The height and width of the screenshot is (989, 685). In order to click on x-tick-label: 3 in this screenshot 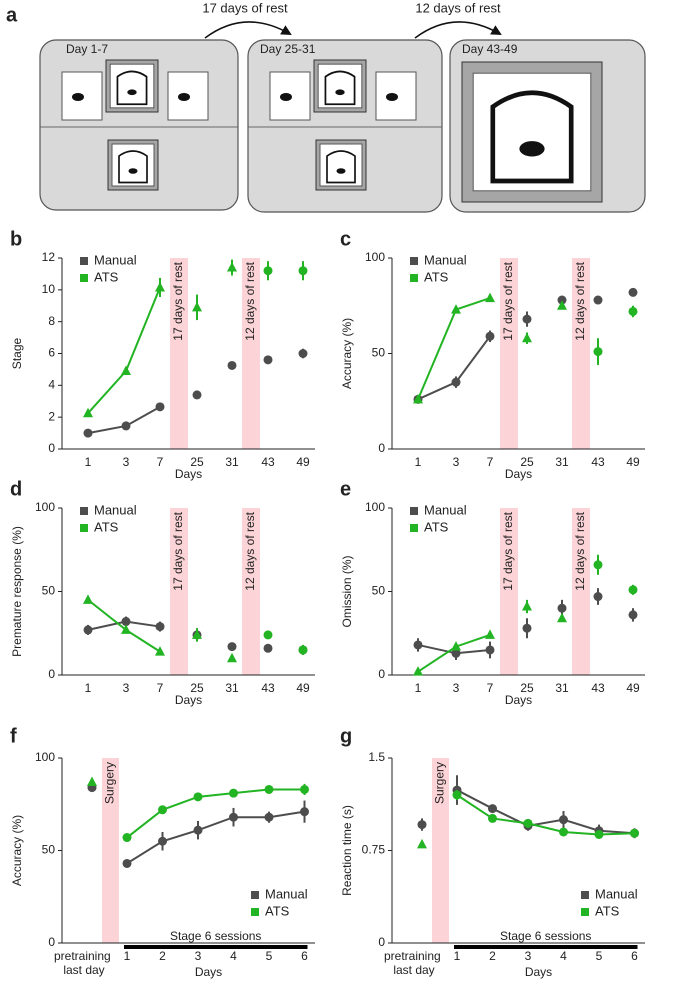, I will do `click(456, 462)`.